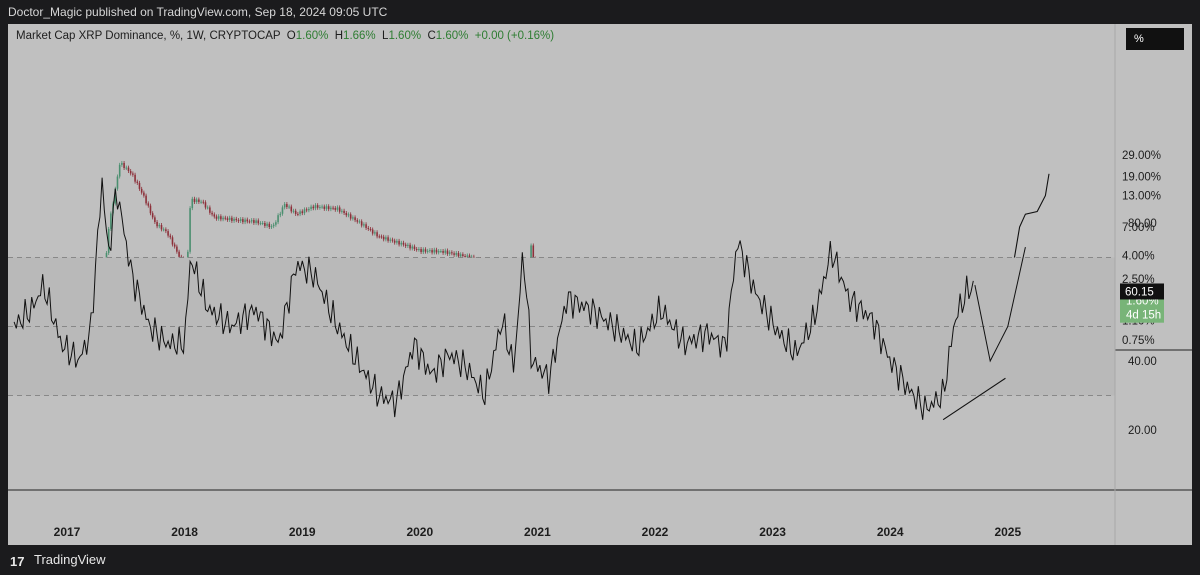 The width and height of the screenshot is (1200, 575). I want to click on divergence-trendline, so click(974, 399).